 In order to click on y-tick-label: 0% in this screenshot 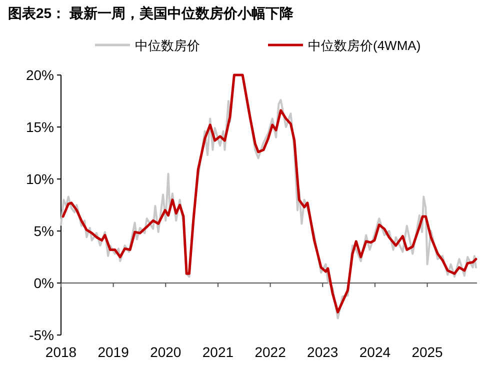, I will do `click(44, 283)`.